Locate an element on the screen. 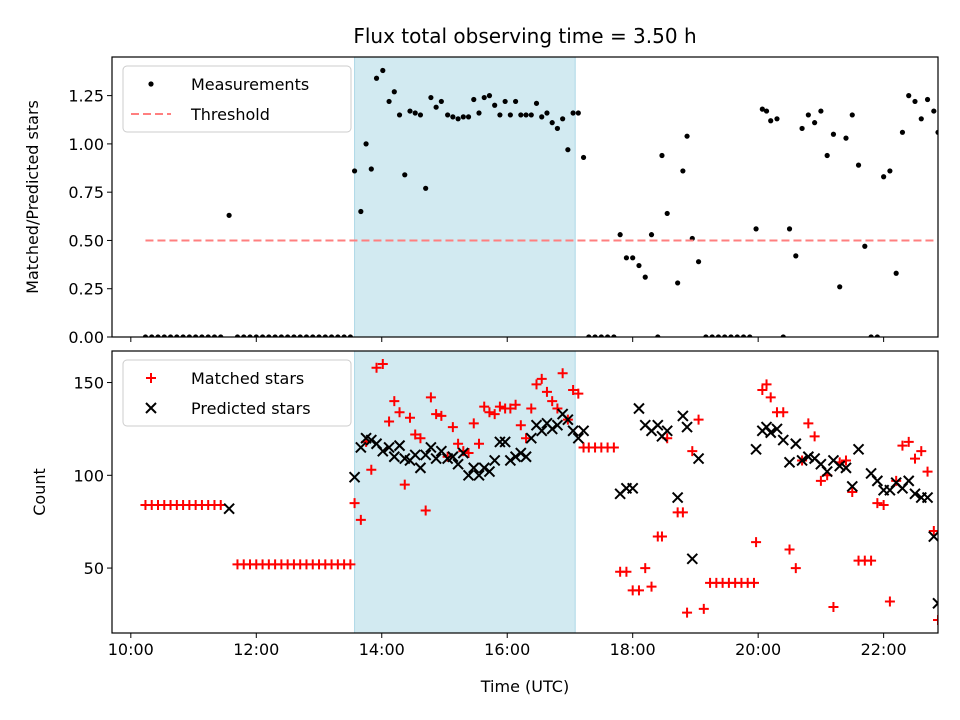 This screenshot has width=960, height=720. x-tick-label: 22:00 is located at coordinates (884, 649).